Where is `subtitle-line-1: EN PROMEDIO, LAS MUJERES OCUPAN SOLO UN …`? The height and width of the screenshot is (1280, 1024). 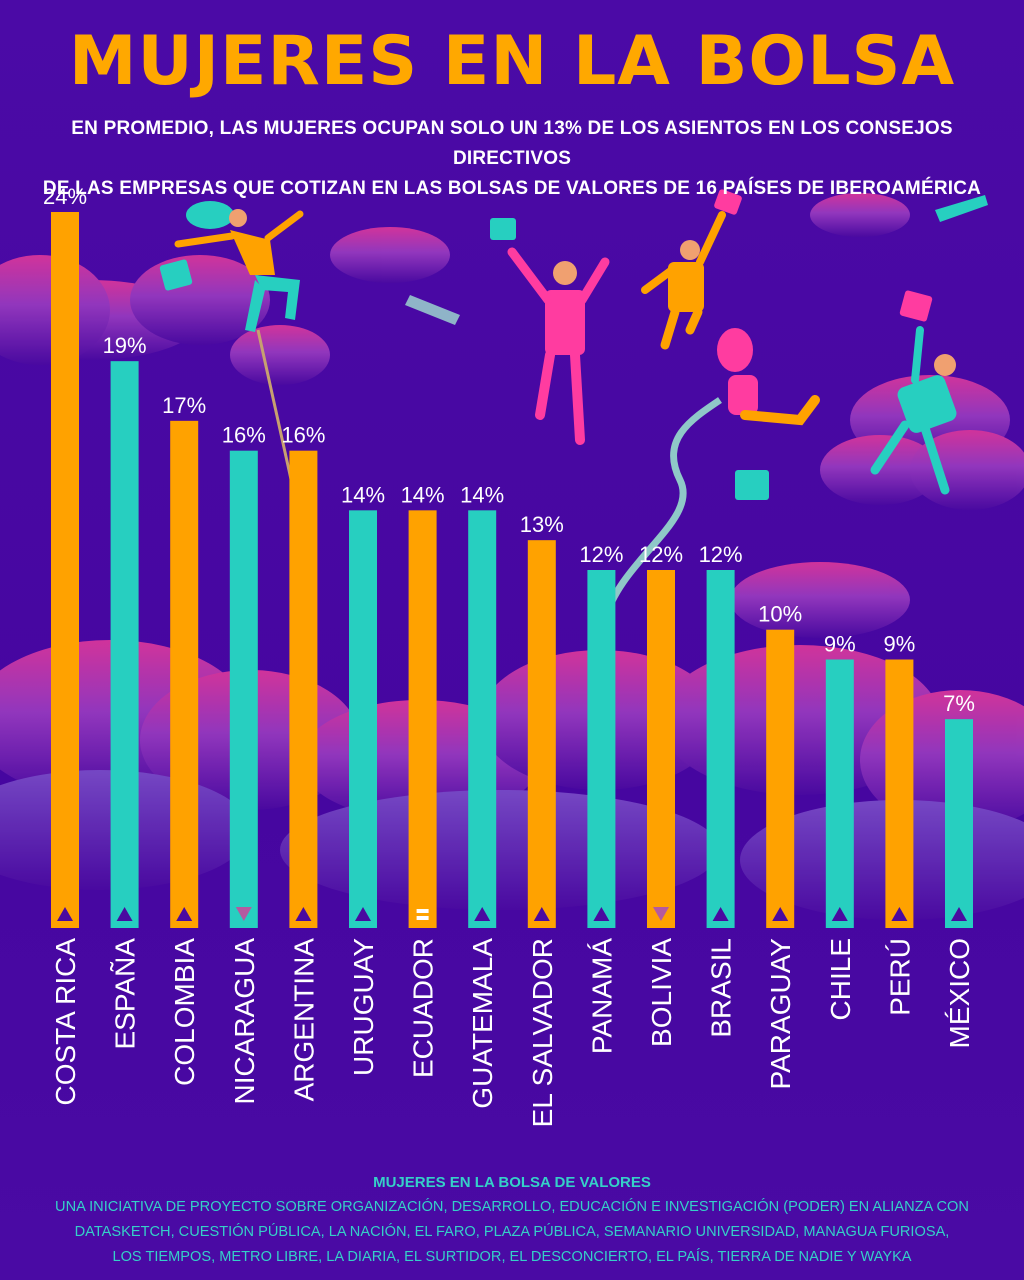
subtitle-line-1: EN PROMEDIO, LAS MUJERES OCUPAN SOLO UN … is located at coordinates (512, 143).